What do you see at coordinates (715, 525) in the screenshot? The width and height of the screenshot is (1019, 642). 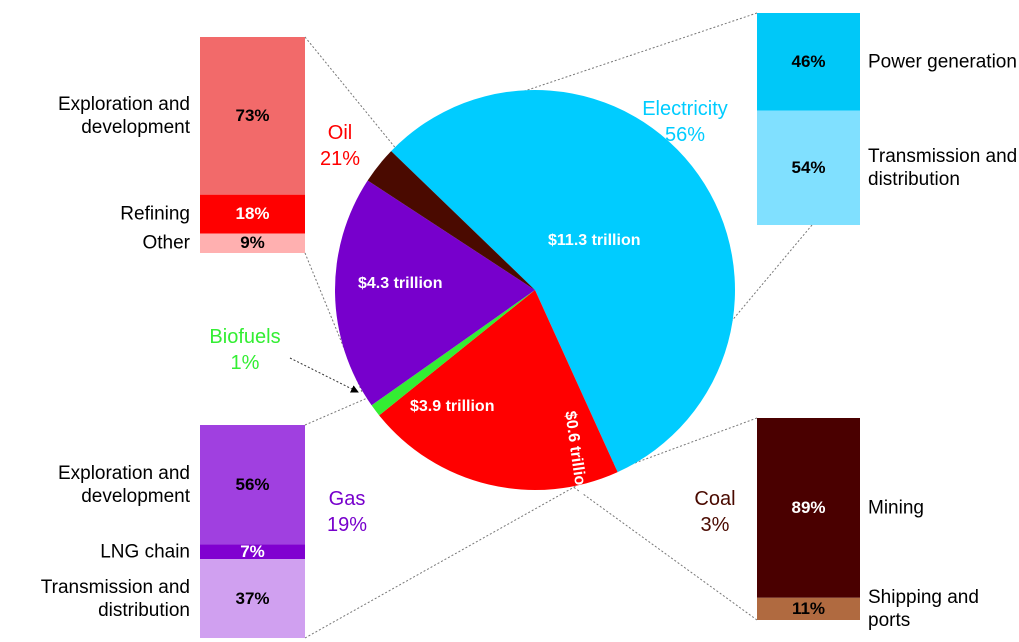 I see `slice-share: 3%` at bounding box center [715, 525].